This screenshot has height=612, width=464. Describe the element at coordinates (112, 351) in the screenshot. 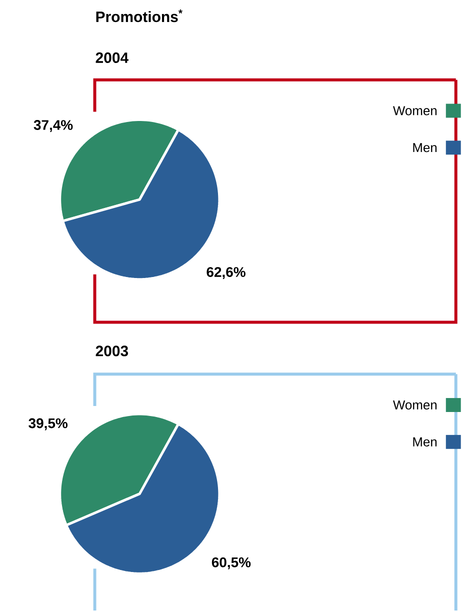

I see `chart-title: 2003` at that location.